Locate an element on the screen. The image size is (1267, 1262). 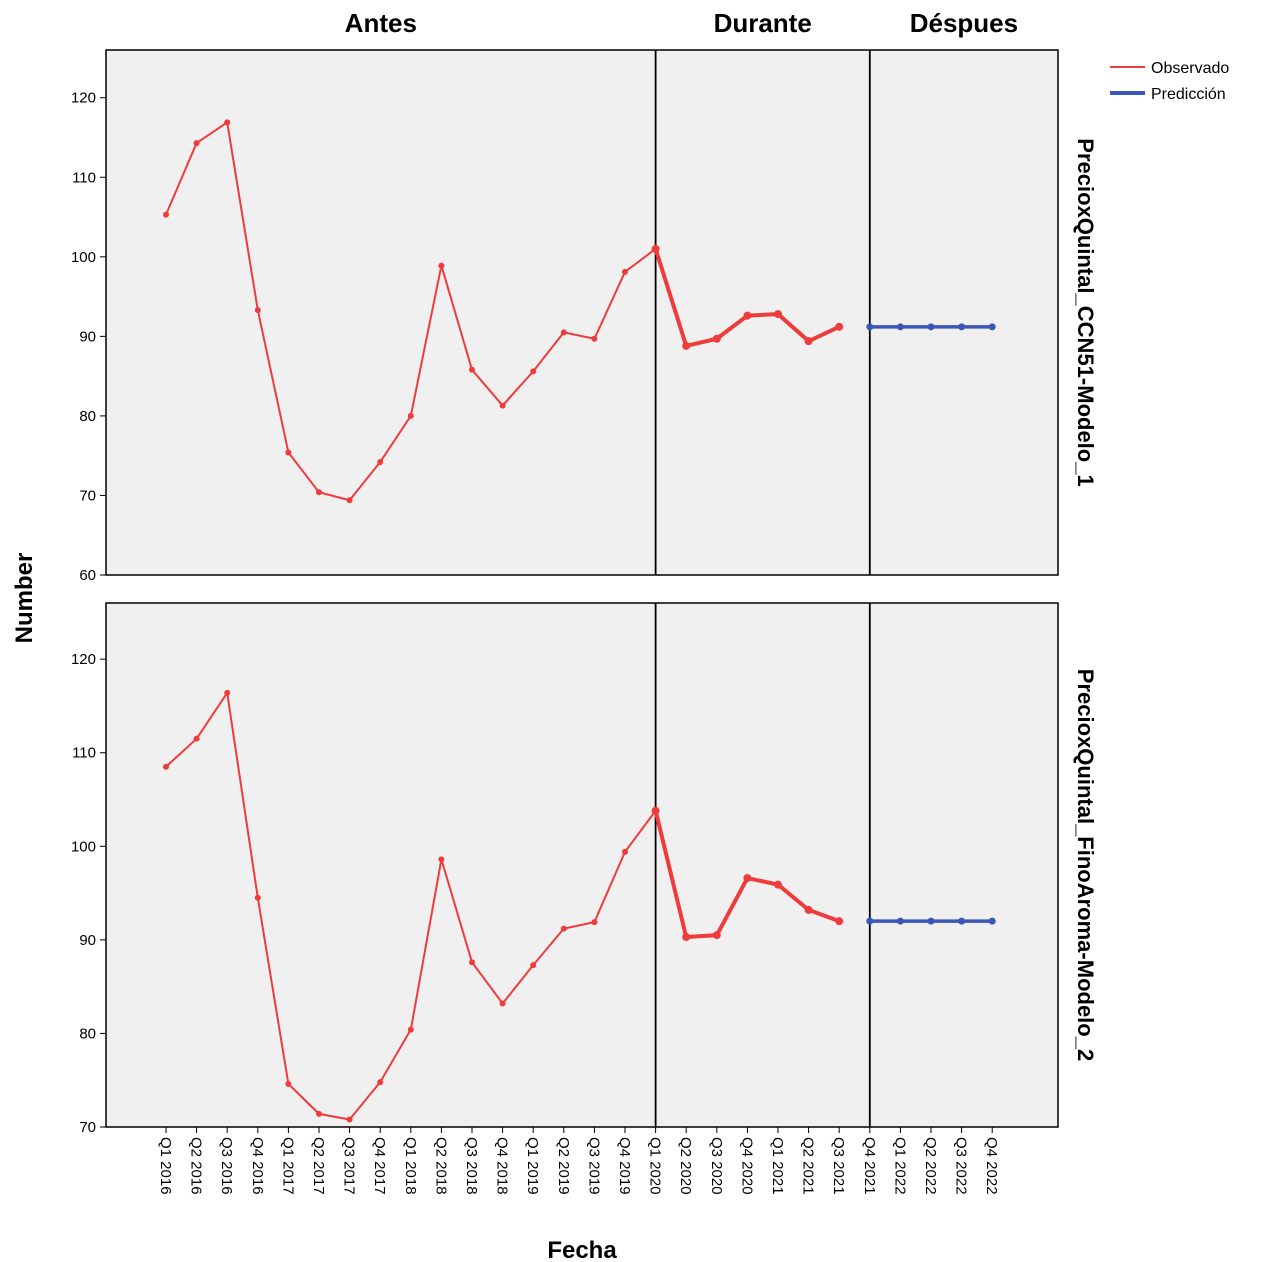
x-tick-label: Q2 2019 is located at coordinates (563, 1166).